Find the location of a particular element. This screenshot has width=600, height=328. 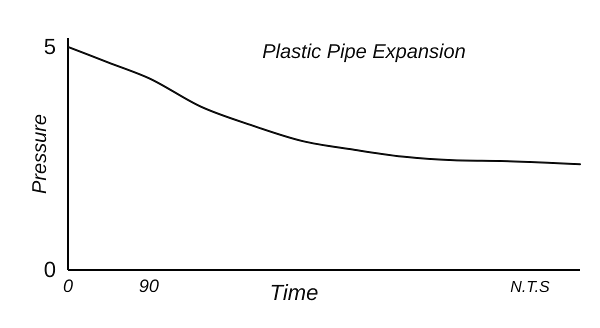

y-tick-label: 5 is located at coordinates (50, 46).